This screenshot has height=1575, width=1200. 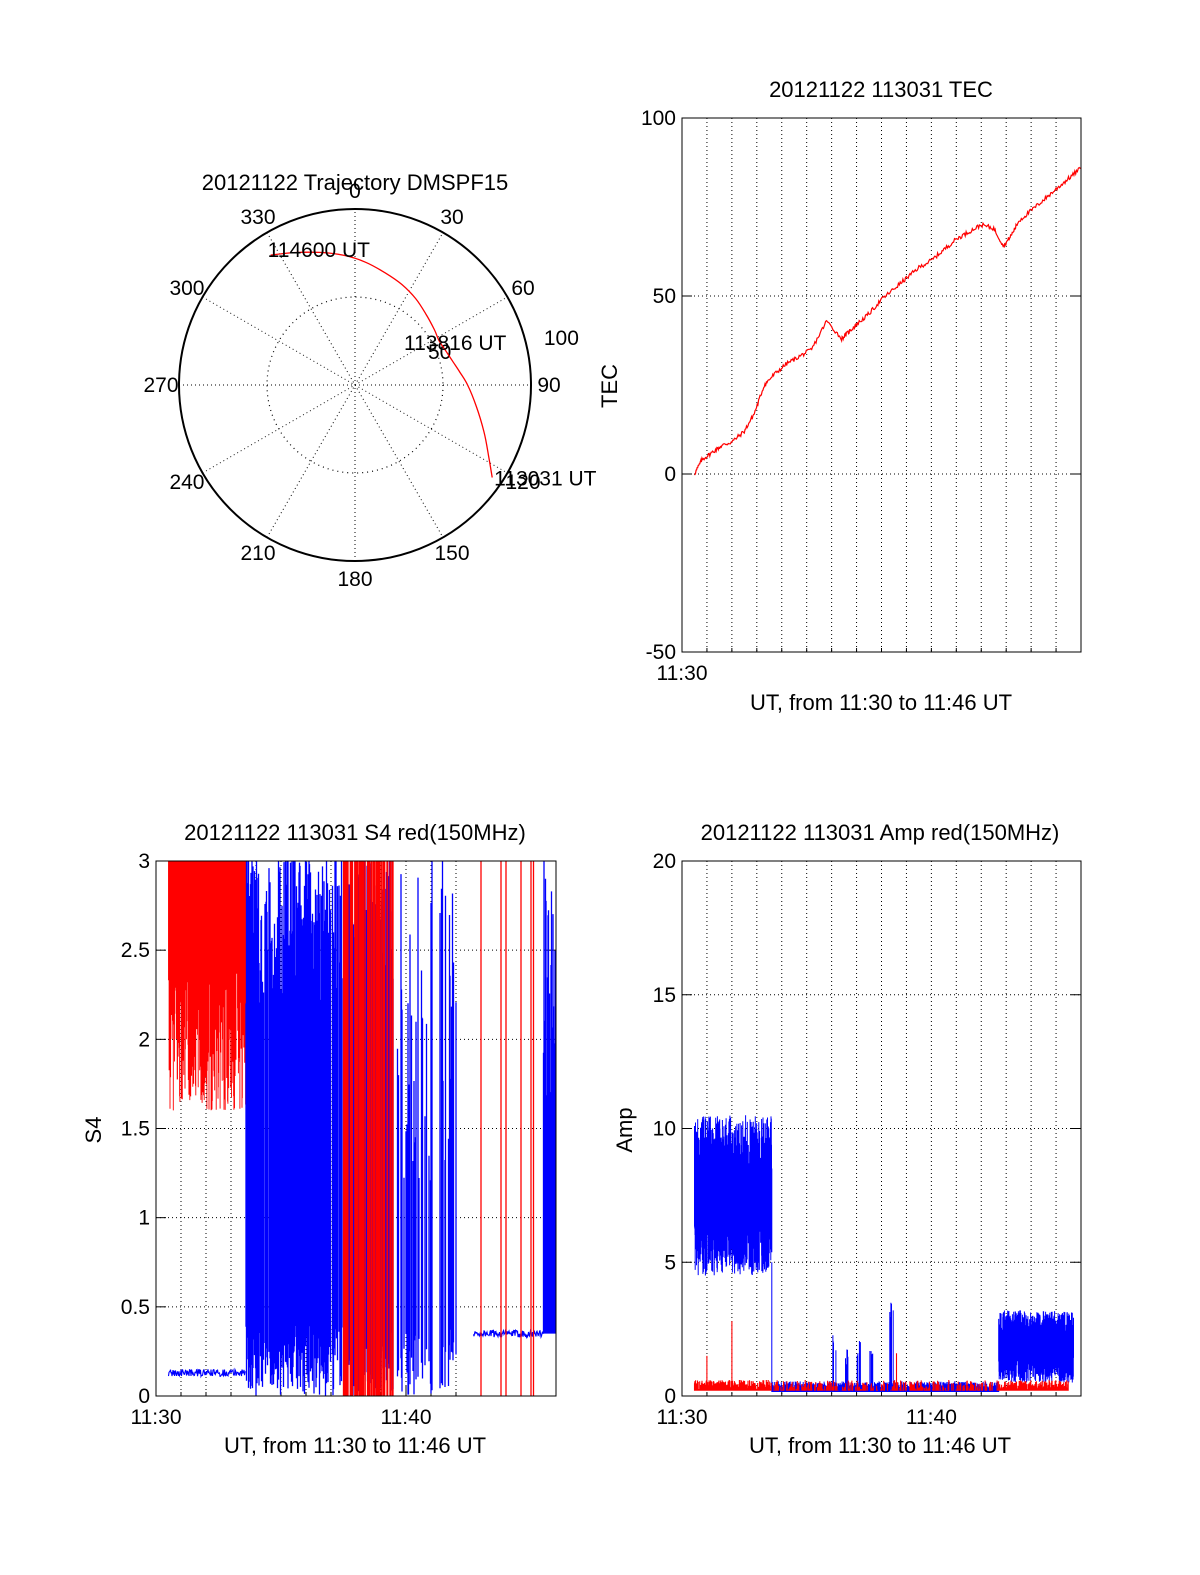 I want to click on trajectory-end-label: 114600 UT, so click(x=319, y=250).